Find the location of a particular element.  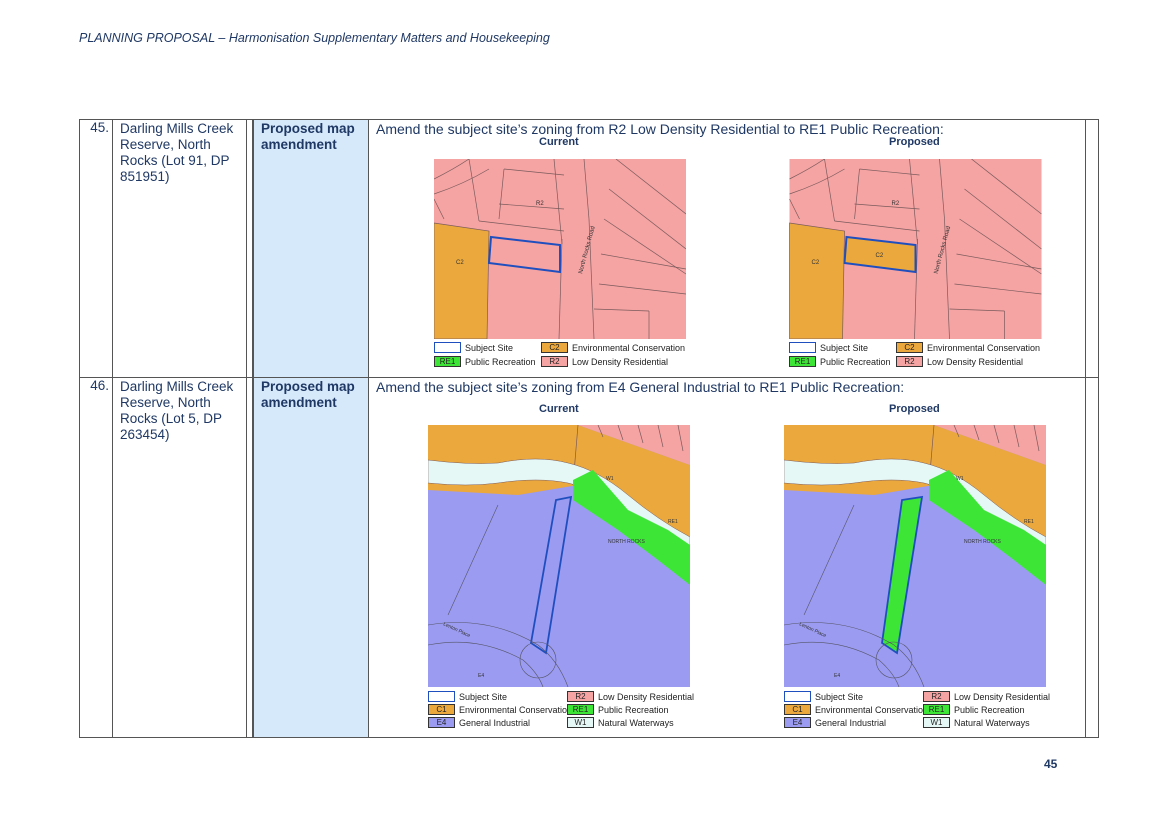

zone-text-c2-site: C2 is located at coordinates (880, 256).